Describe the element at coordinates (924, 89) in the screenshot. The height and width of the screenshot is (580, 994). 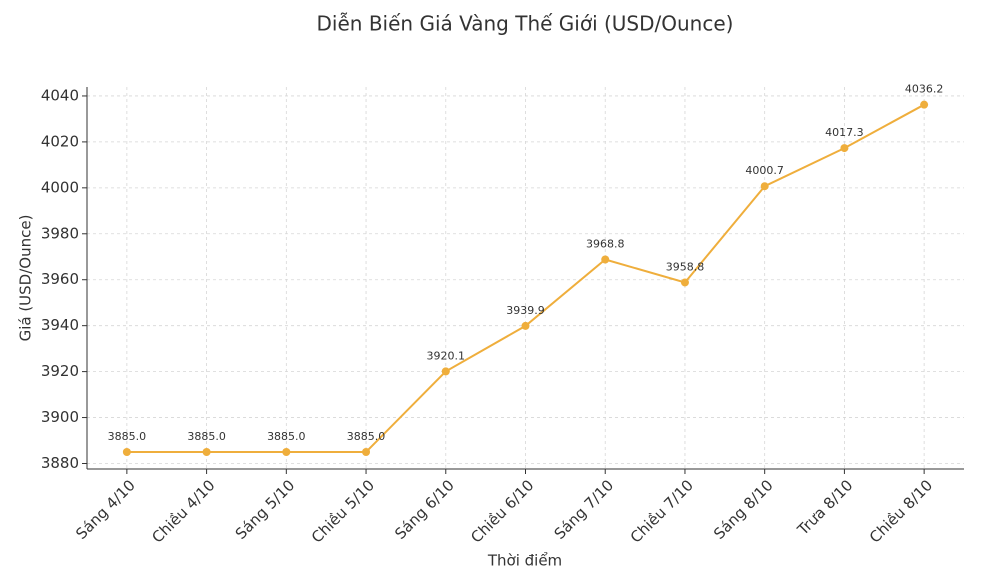
I see `value-label: 4036.2` at that location.